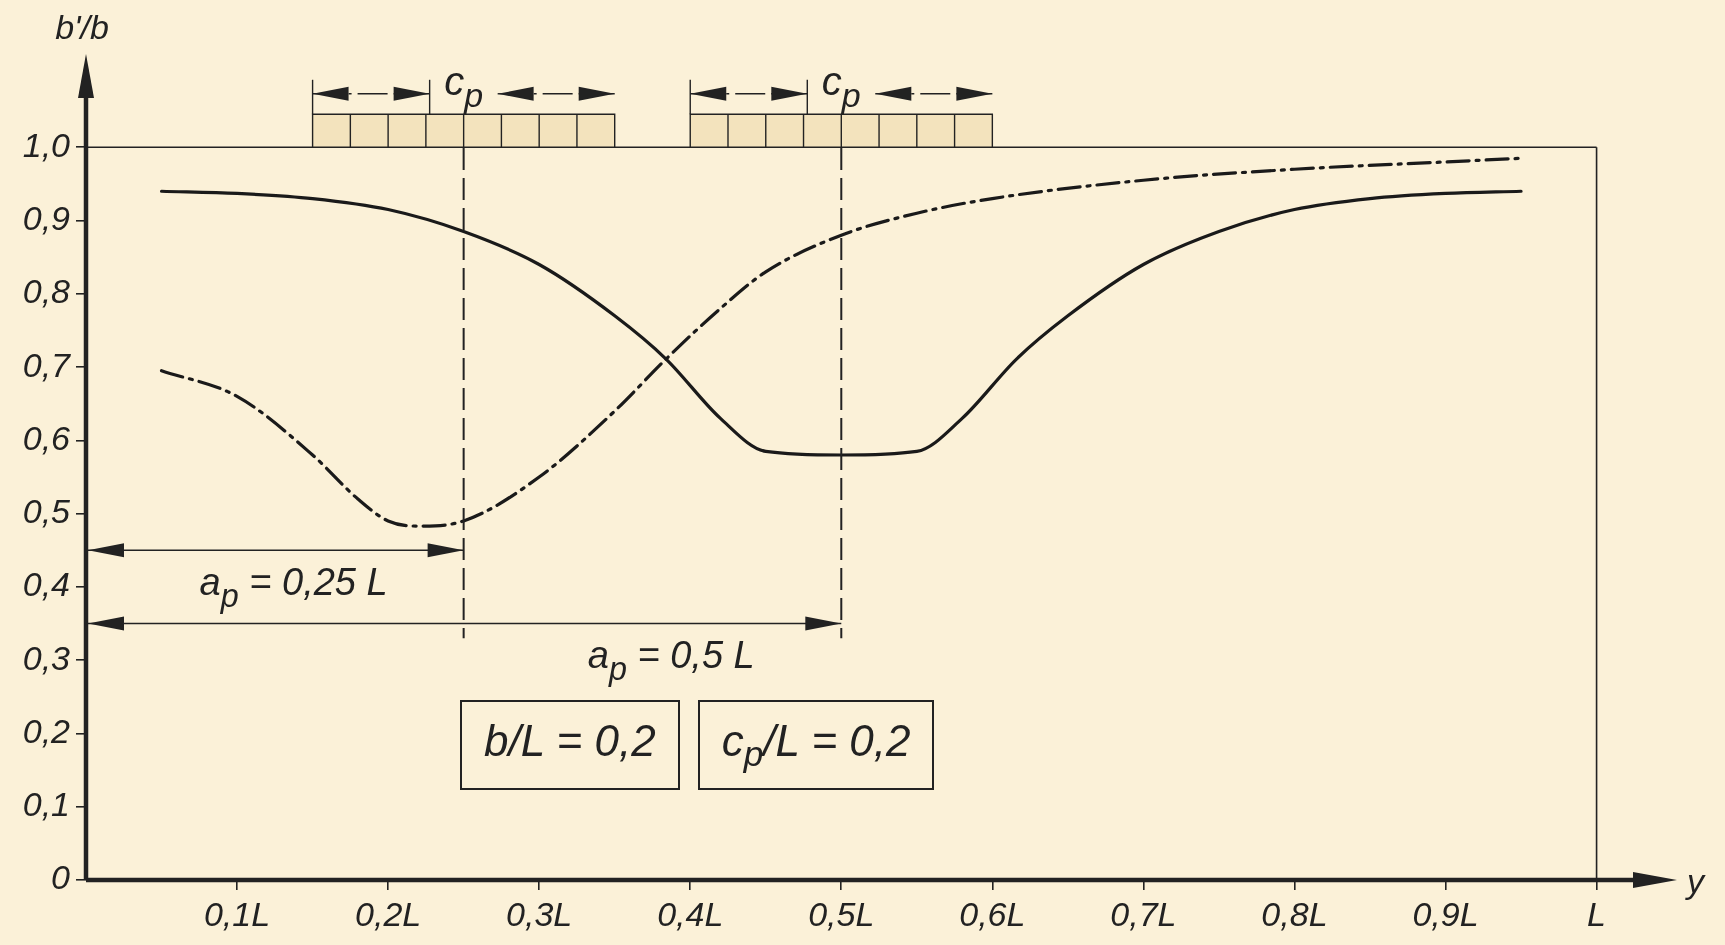  What do you see at coordinates (46, 657) in the screenshot?
I see `y-tick-label: 0,3` at bounding box center [46, 657].